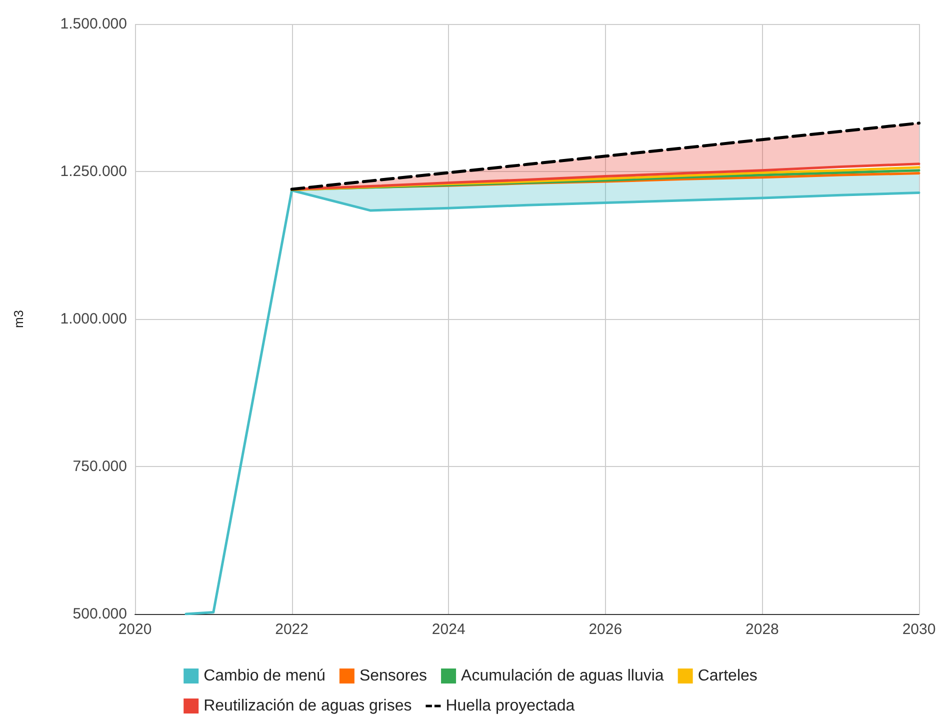  What do you see at coordinates (562, 676) in the screenshot?
I see `legend-label: Acumulación de aguas lluvia` at bounding box center [562, 676].